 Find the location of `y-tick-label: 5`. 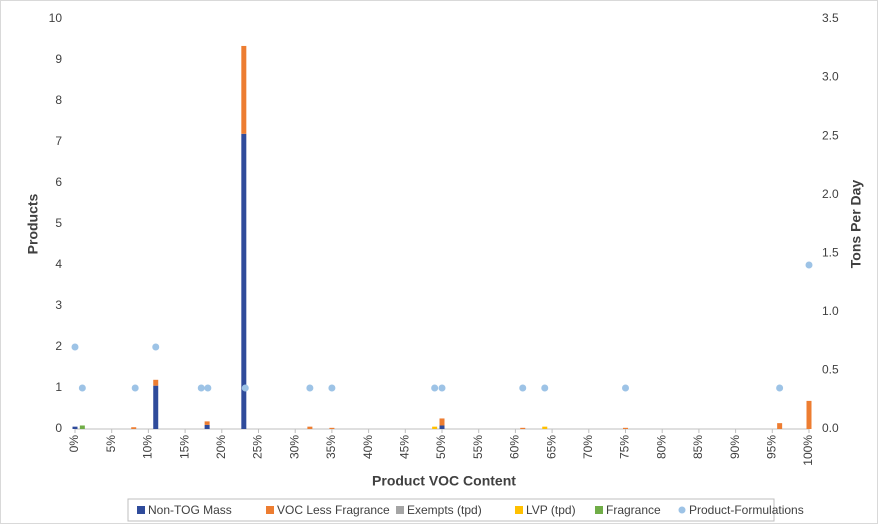

y-tick-label: 5 is located at coordinates (58, 223).